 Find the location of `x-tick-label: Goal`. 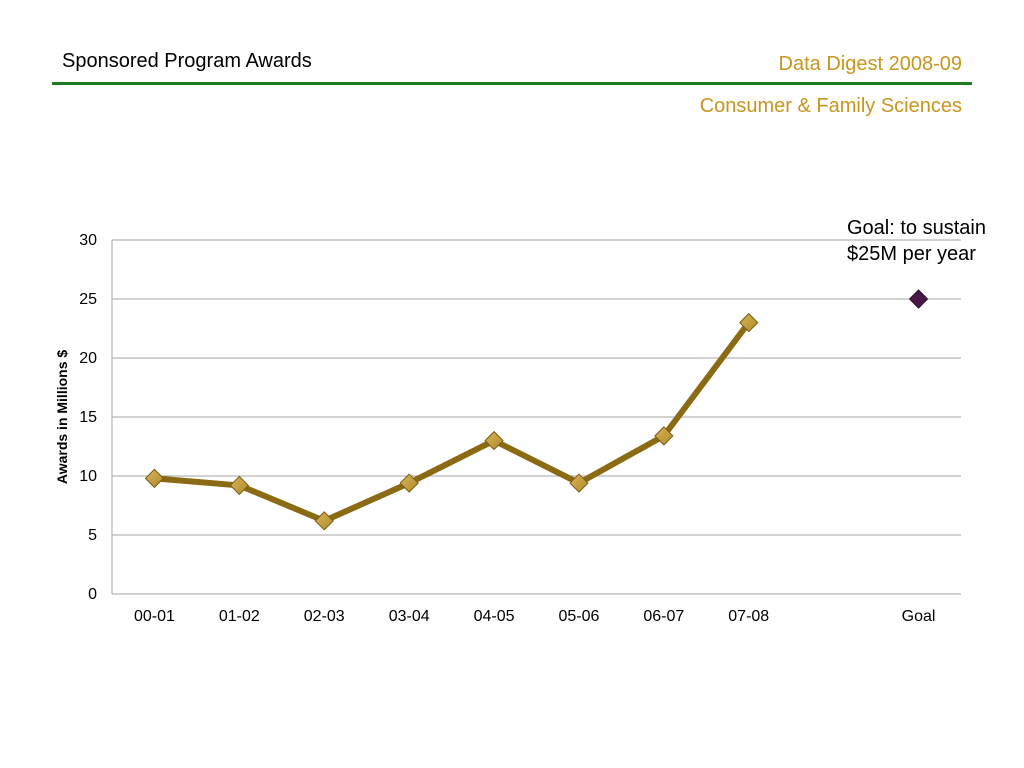

x-tick-label: Goal is located at coordinates (919, 616).